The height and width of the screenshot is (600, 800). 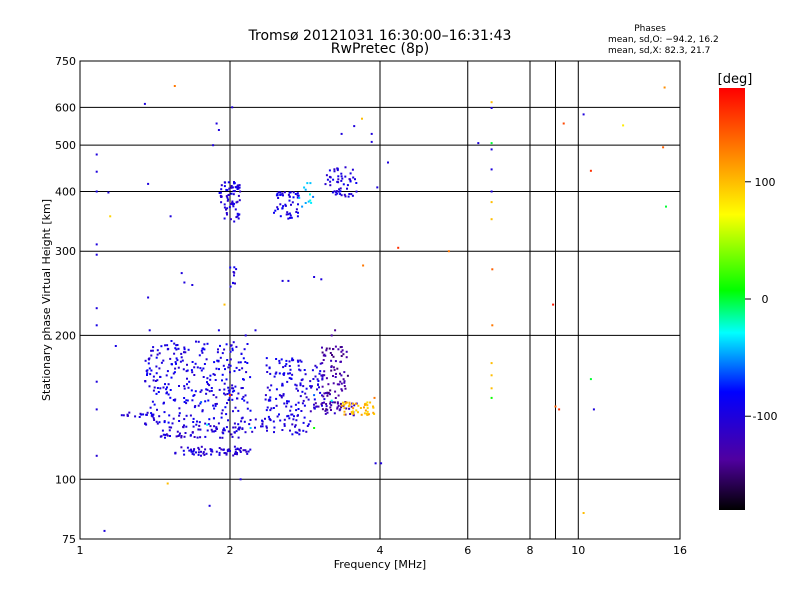 What do you see at coordinates (382, 550) in the screenshot?
I see `x-axis-ticks: 1 2 4 6 8 10 16` at bounding box center [382, 550].